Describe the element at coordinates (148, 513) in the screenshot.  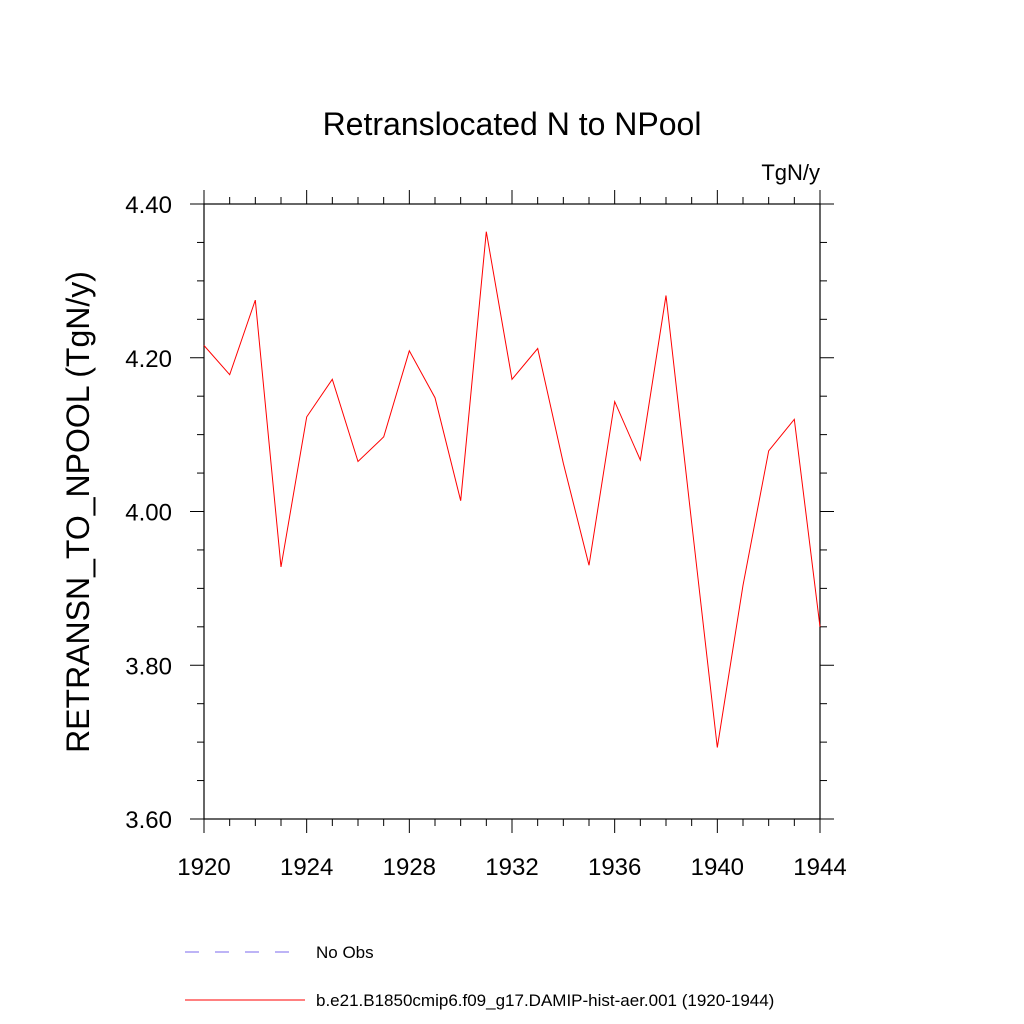
I see `y-tick-label: 4.00` at that location.